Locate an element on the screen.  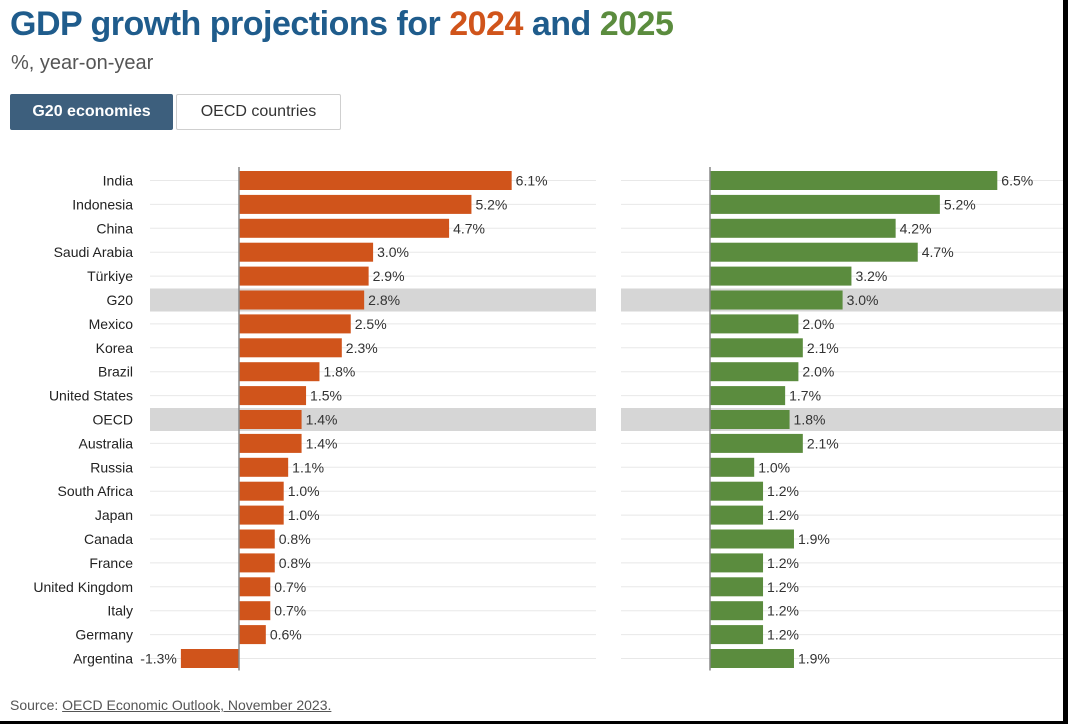
category-label-australia: Australia is located at coordinates (106, 443).